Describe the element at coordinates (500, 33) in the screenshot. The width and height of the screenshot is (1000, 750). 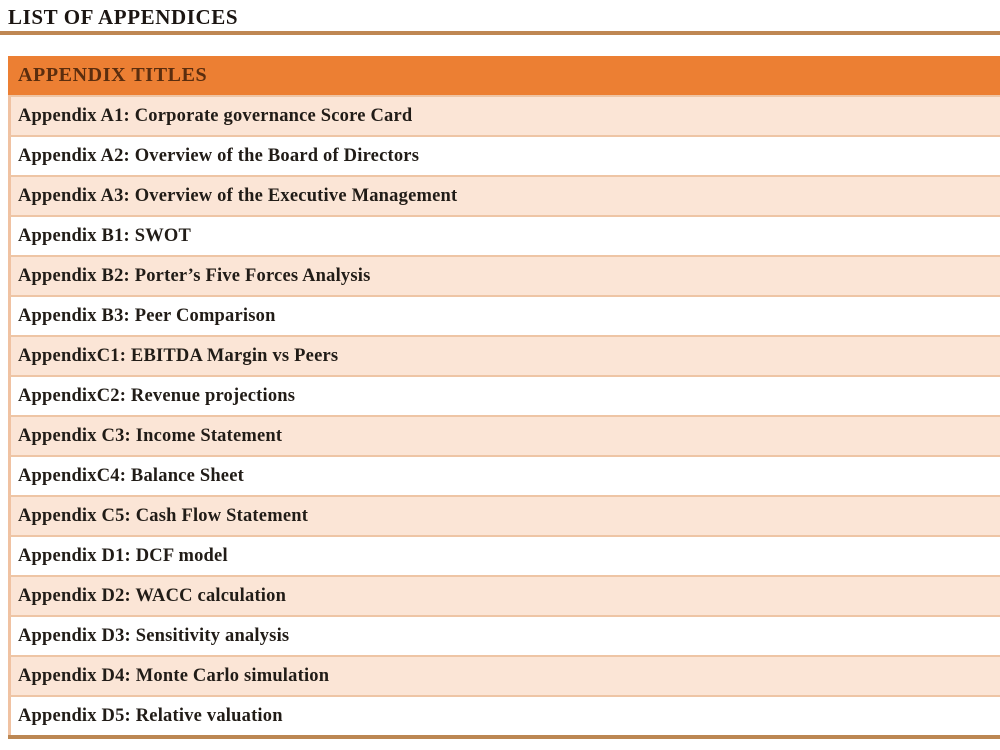
I see `title-underline-rule` at that location.